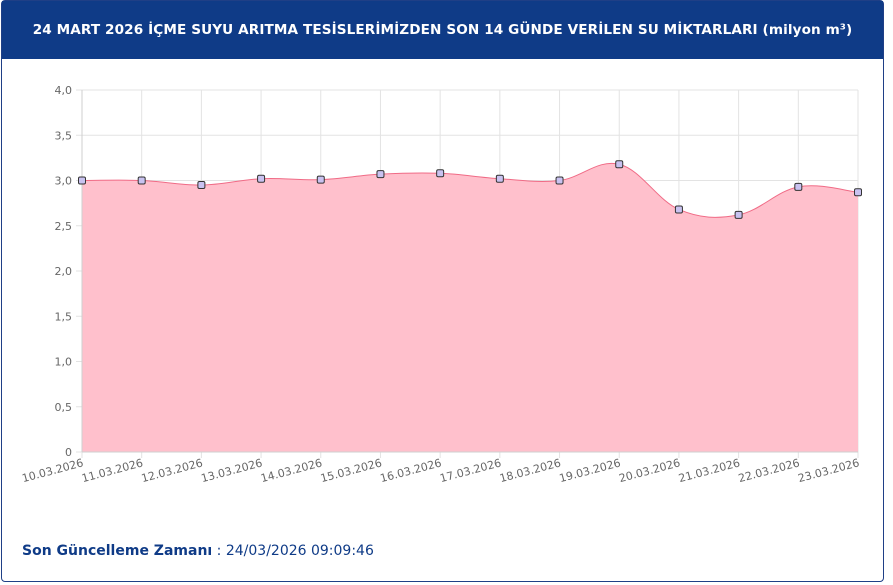  I want to click on y-tick-label: 0,5, so click(64, 407).